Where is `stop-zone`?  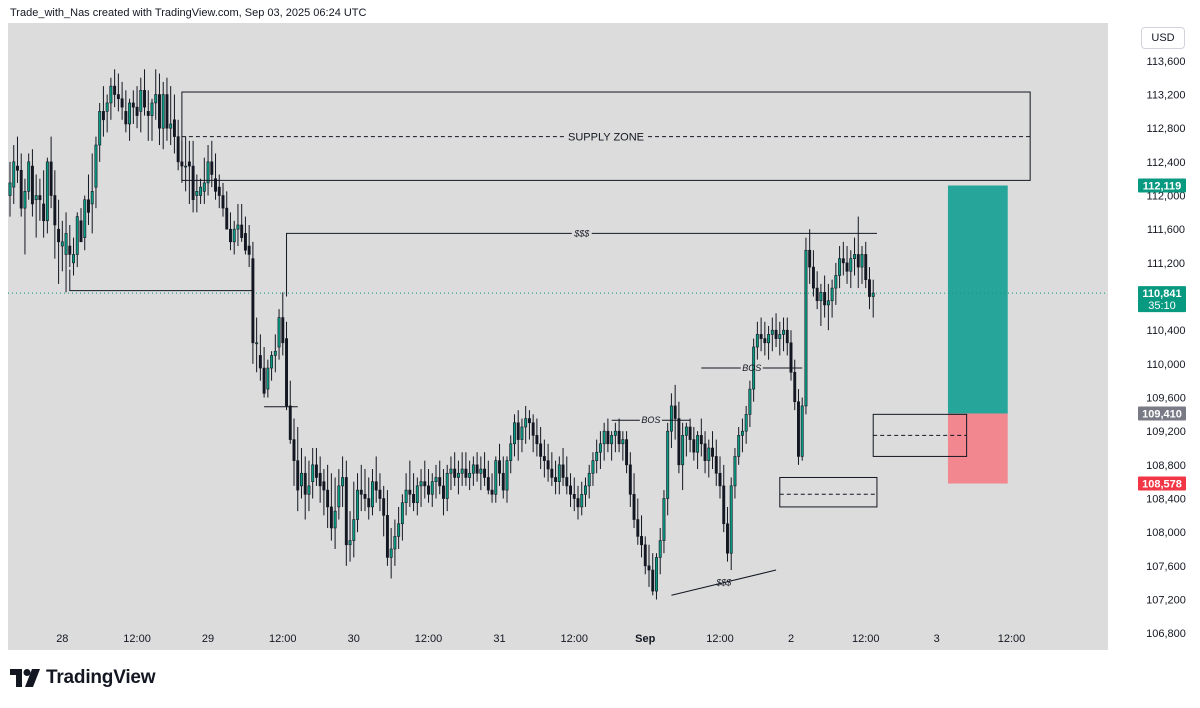
stop-zone is located at coordinates (977, 448).